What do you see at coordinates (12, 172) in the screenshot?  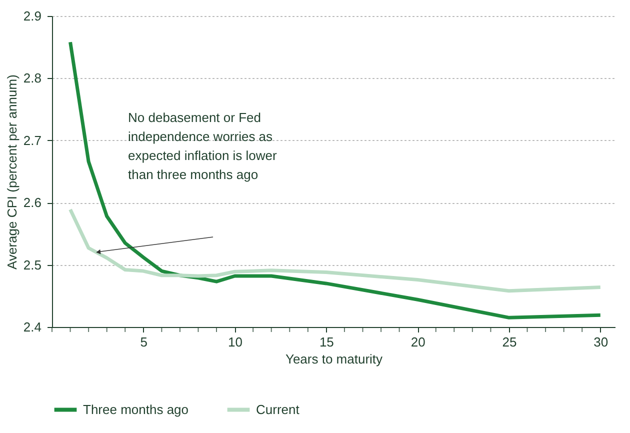 I see `y-axis-title: Average CPI (percent per annum)` at bounding box center [12, 172].